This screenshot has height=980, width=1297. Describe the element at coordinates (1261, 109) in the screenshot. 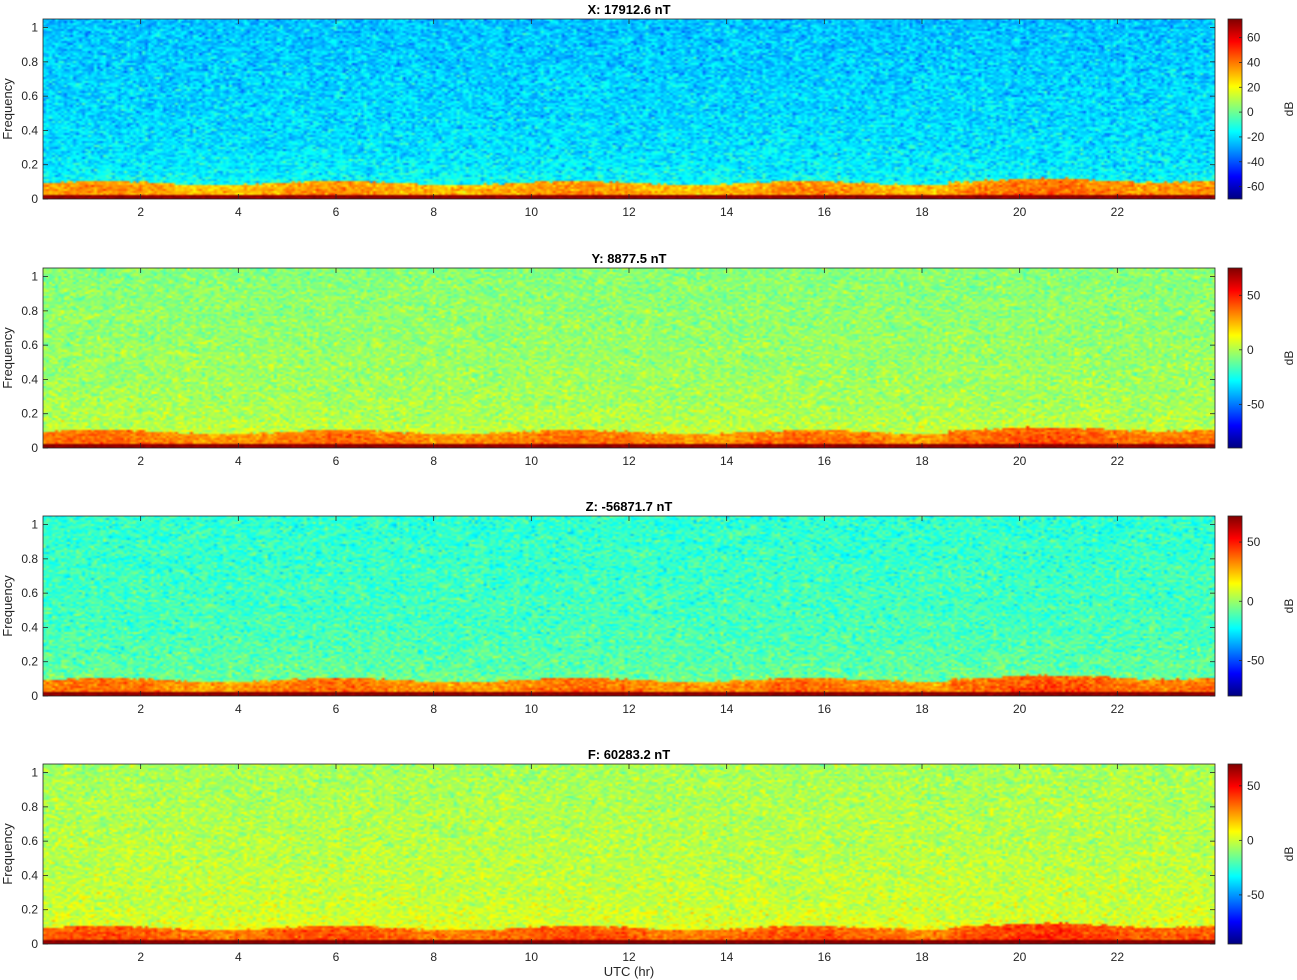

I see `colorbar: -60 -40 -20 0 20 40 60 dB` at that location.